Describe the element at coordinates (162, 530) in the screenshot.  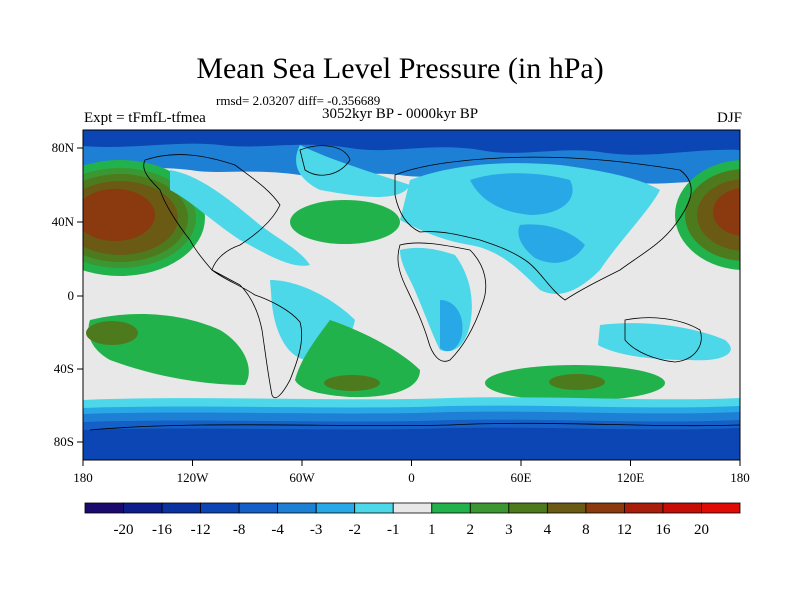
I see `colorbar-label: -16` at that location.